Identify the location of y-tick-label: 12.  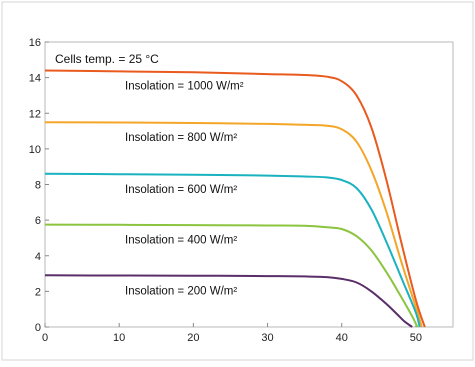
(35, 114).